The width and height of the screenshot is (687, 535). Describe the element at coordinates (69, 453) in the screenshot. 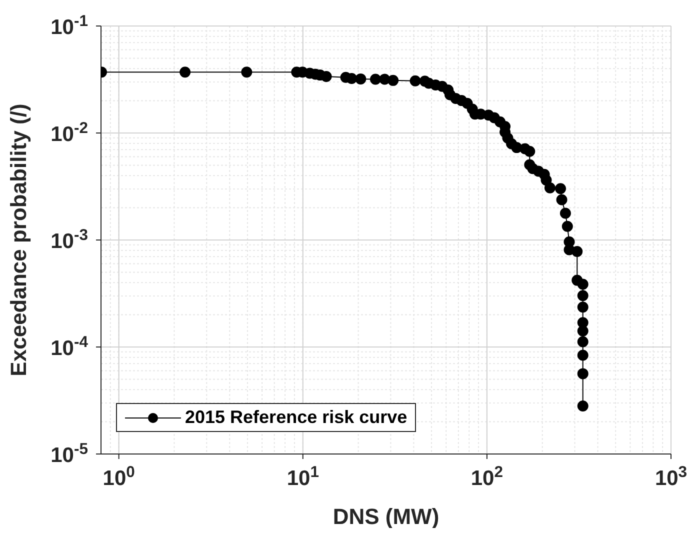

I see `y-tick-label: 10$^{-5}$` at that location.